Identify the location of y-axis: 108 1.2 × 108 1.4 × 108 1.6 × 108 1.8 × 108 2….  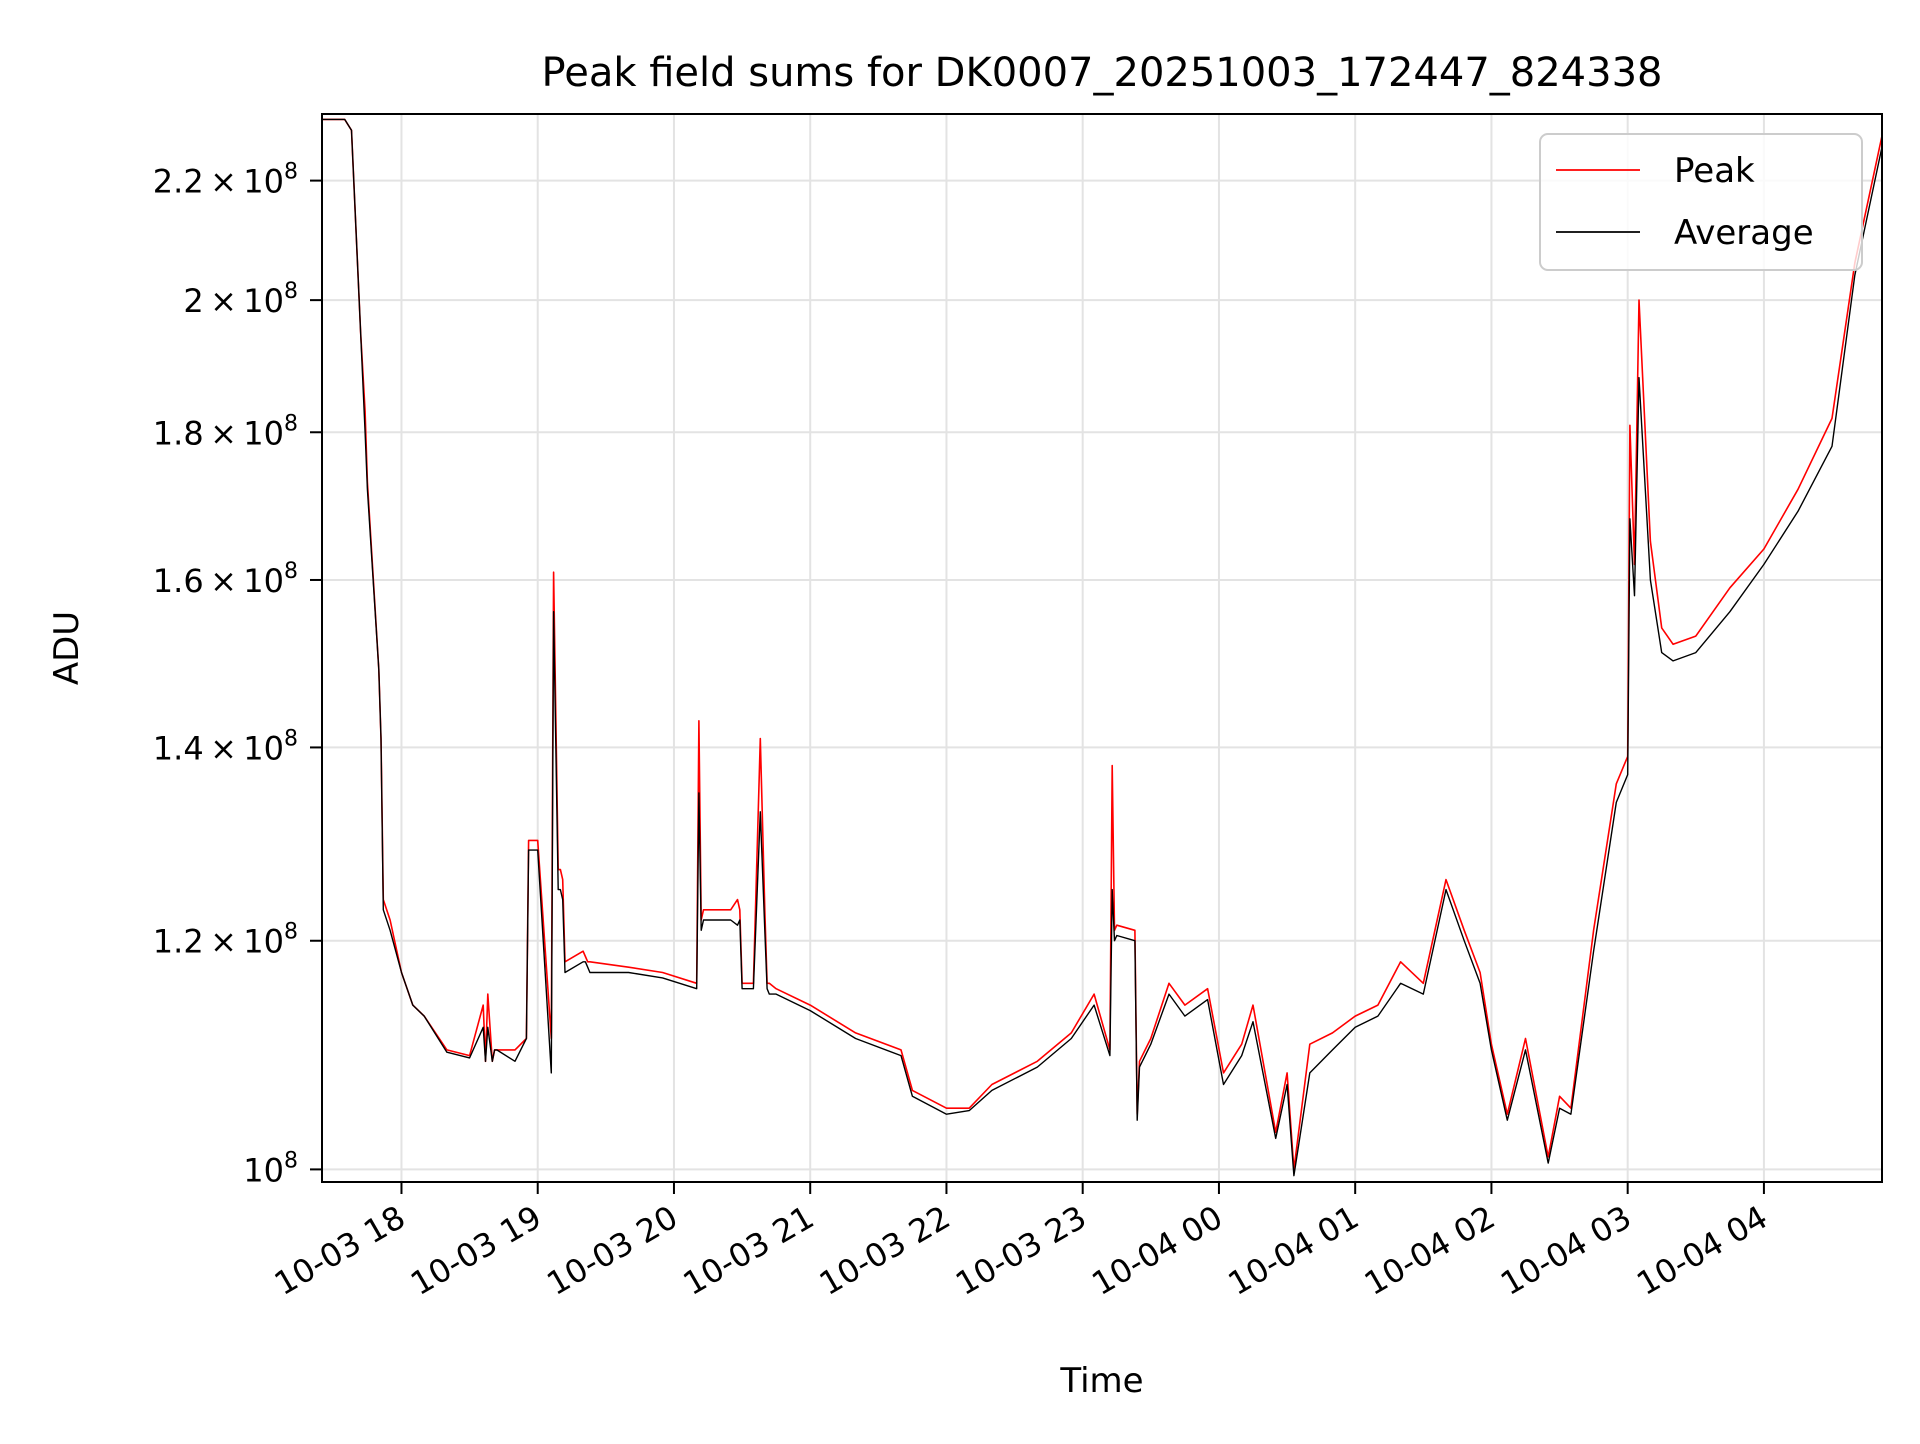
(237, 674).